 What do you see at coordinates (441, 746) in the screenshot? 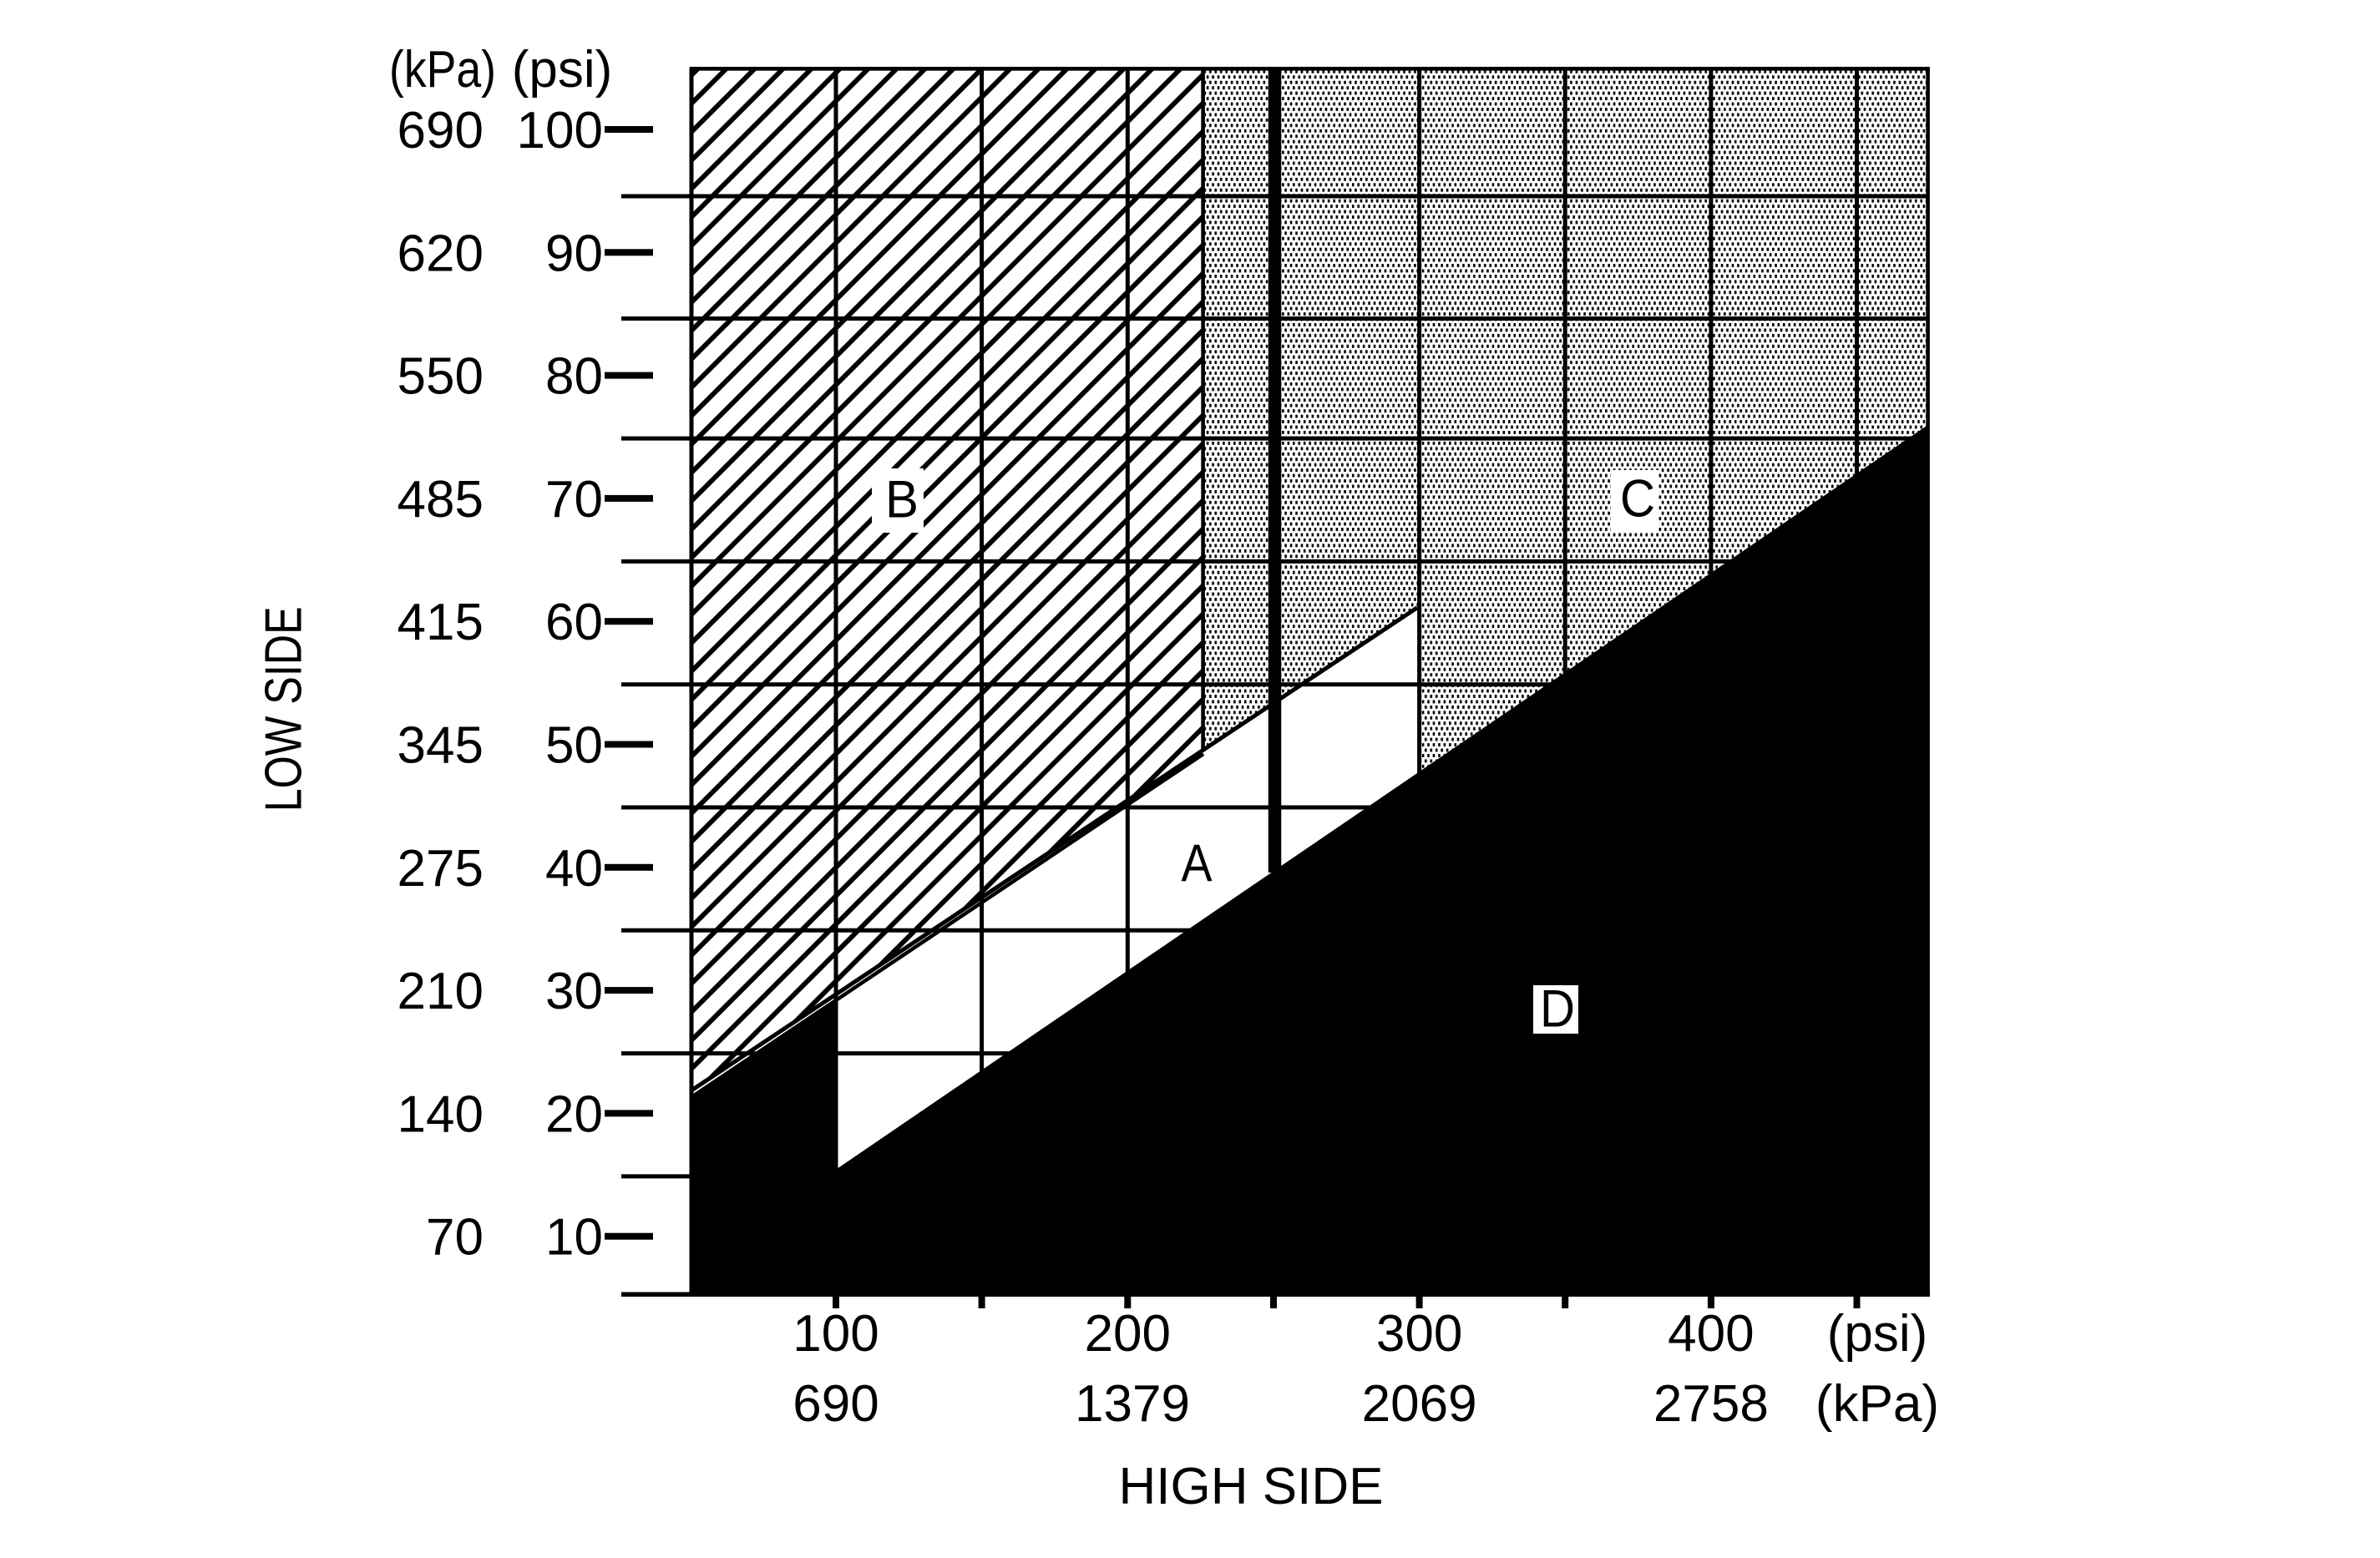
I see `svg-text: 345` at bounding box center [441, 746].